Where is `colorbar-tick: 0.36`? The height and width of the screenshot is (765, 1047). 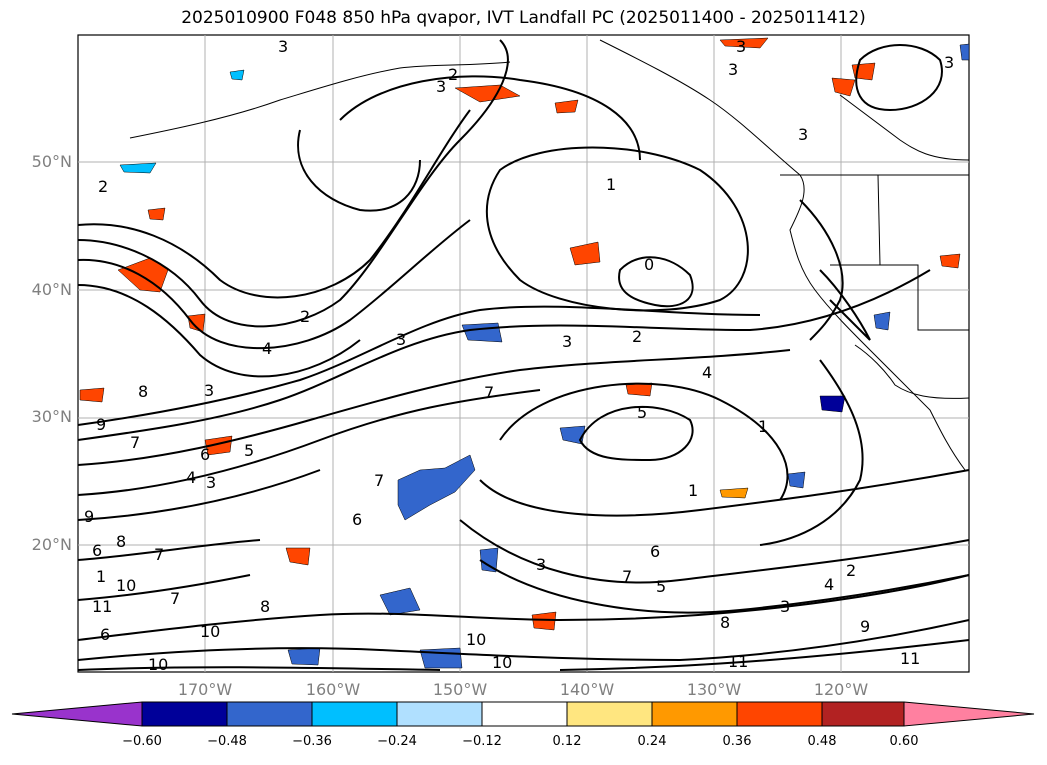 colorbar-tick: 0.36 is located at coordinates (737, 741).